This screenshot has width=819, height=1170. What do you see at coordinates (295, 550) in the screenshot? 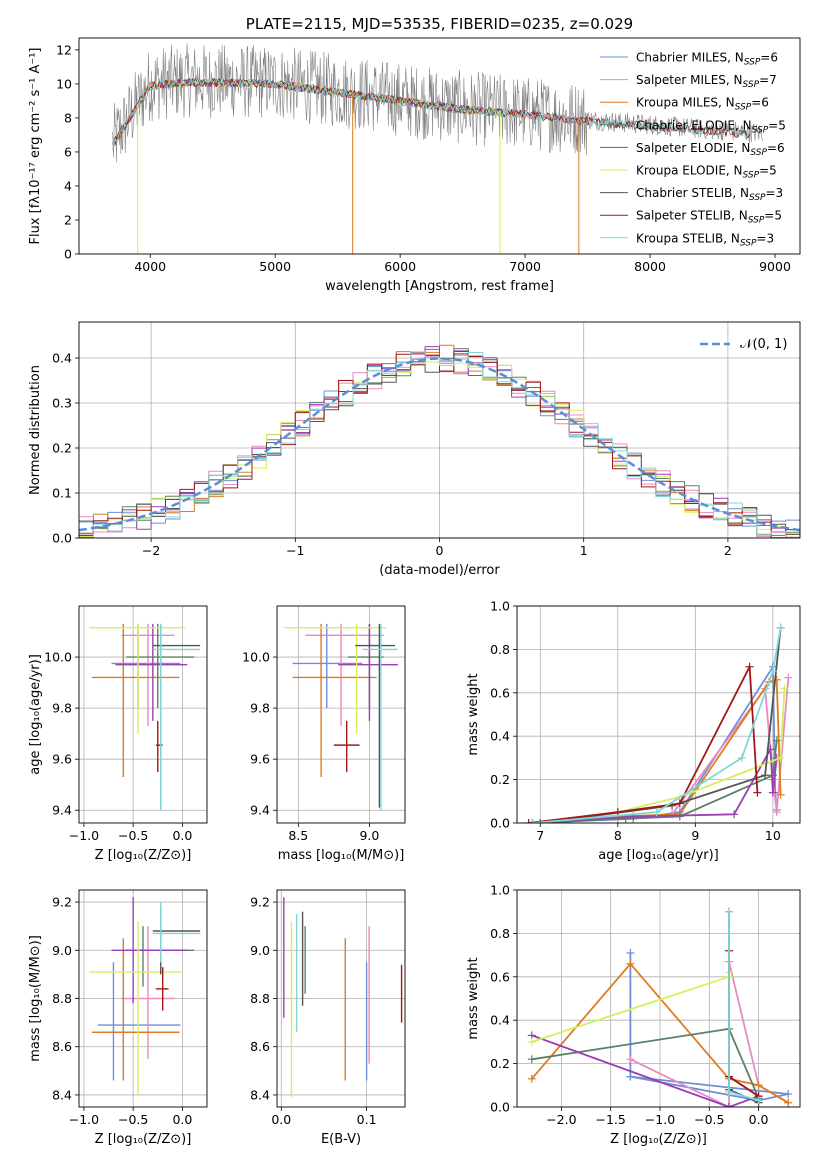
I see `x-tick-label: −1` at bounding box center [295, 550].